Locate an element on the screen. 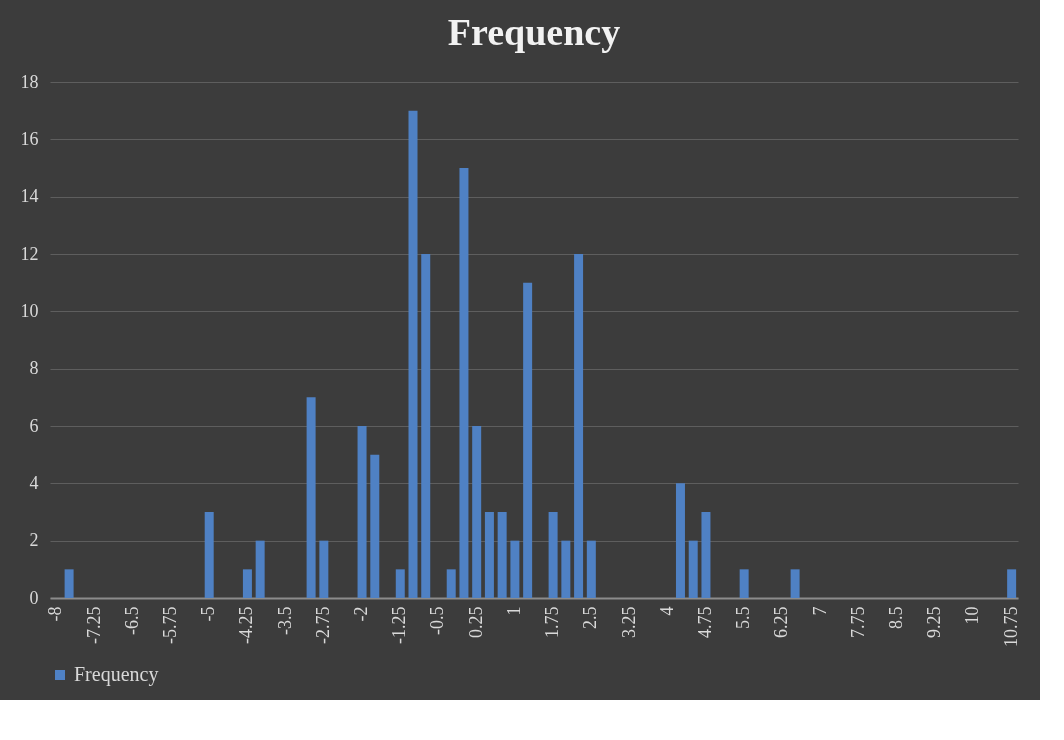 This screenshot has width=1064, height=740. x-tick-label: 0.25 is located at coordinates (475, 622).